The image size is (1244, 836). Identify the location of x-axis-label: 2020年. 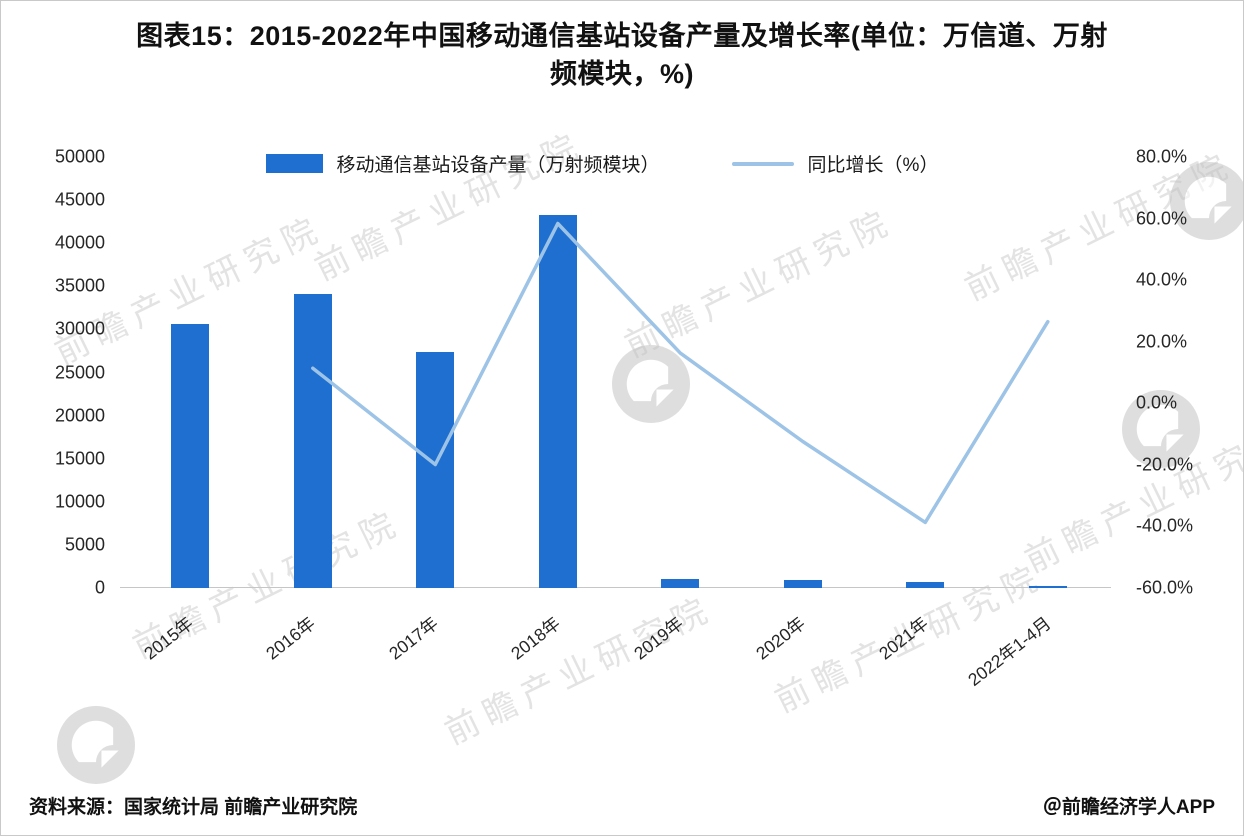
(781, 638).